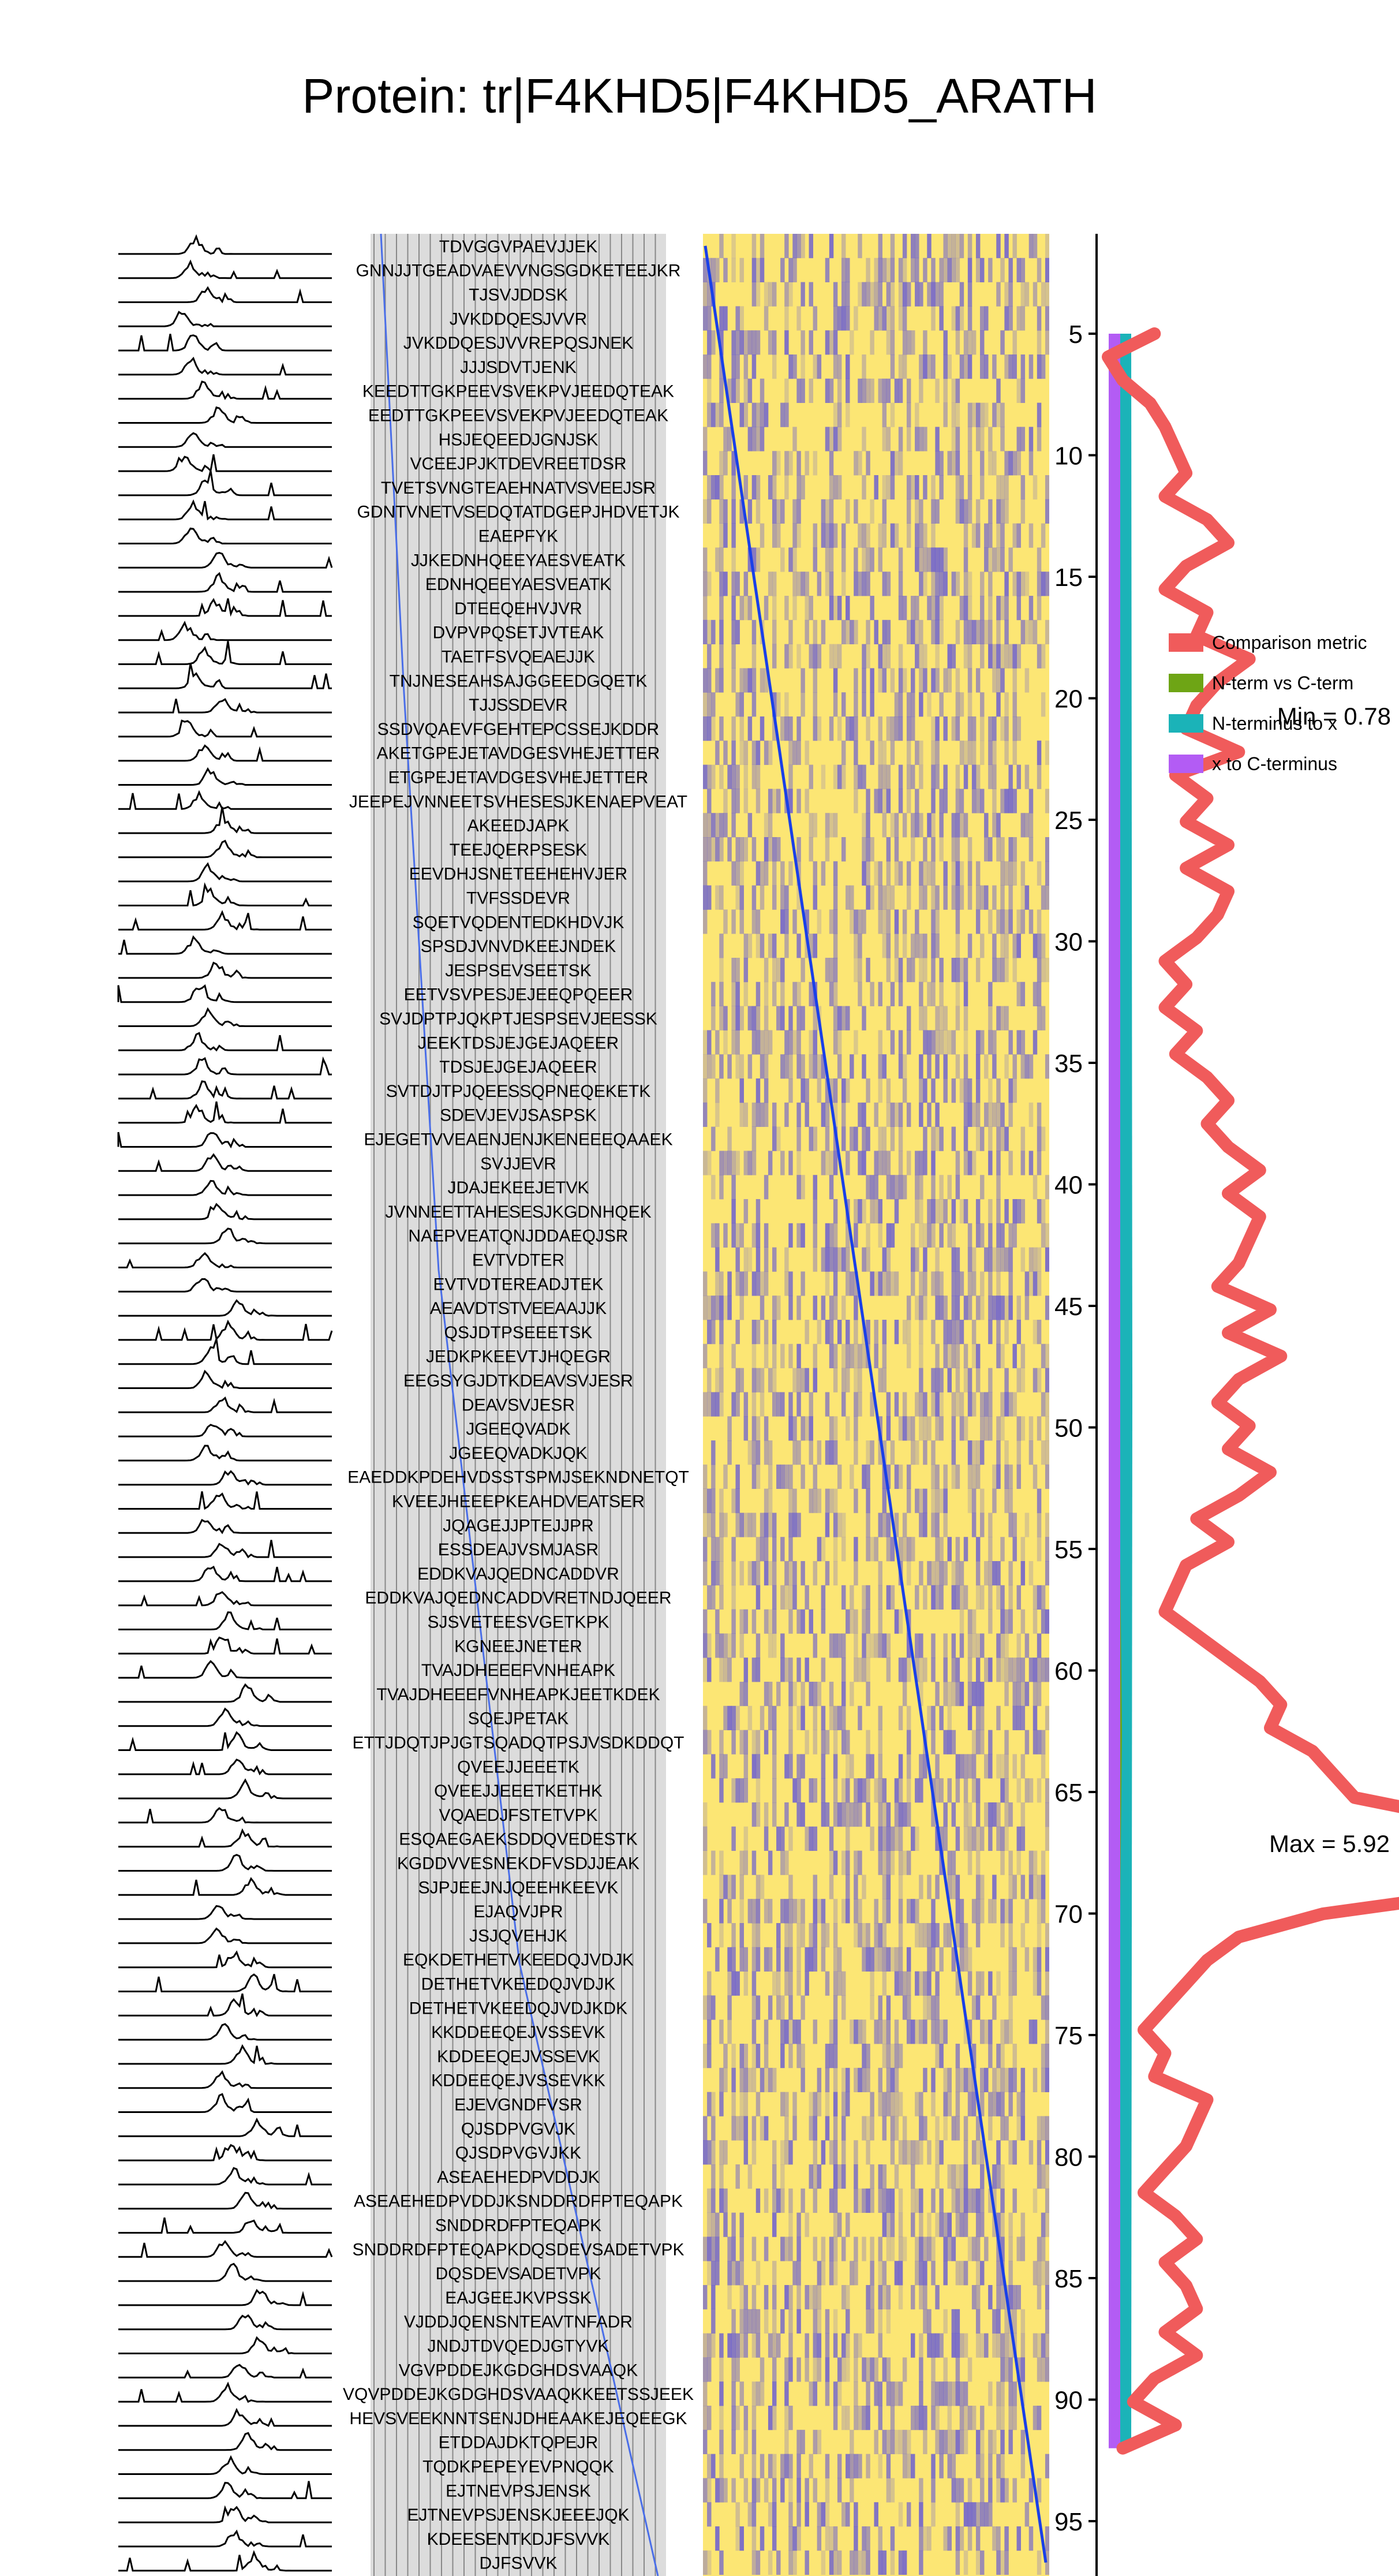 This screenshot has height=2576, width=1399. What do you see at coordinates (1114, 1391) in the screenshot?
I see `bar-x-to-c-terminus` at bounding box center [1114, 1391].